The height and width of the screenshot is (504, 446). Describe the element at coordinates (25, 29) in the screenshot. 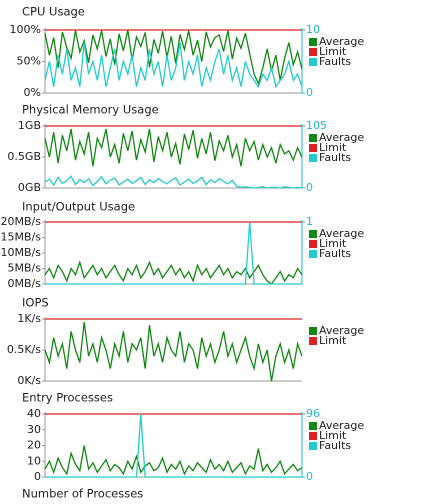

I see `y-tick-label: 100%` at that location.